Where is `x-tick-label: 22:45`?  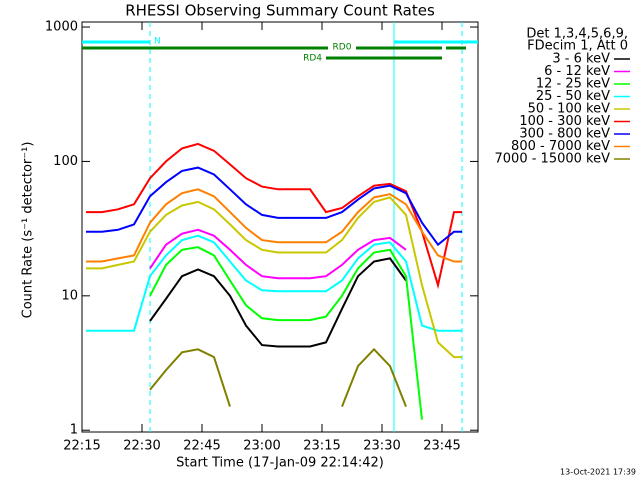
x-tick-label: 22:45 is located at coordinates (201, 446).